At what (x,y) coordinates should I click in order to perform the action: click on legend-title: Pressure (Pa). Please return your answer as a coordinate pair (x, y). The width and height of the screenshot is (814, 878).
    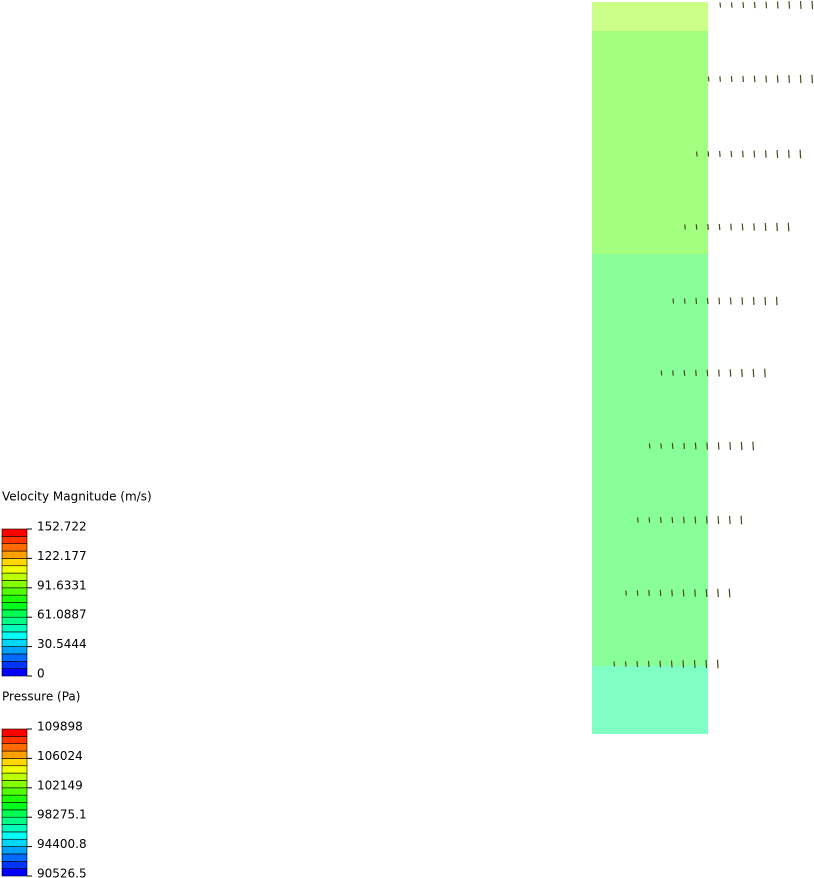
    Looking at the image, I should click on (41, 697).